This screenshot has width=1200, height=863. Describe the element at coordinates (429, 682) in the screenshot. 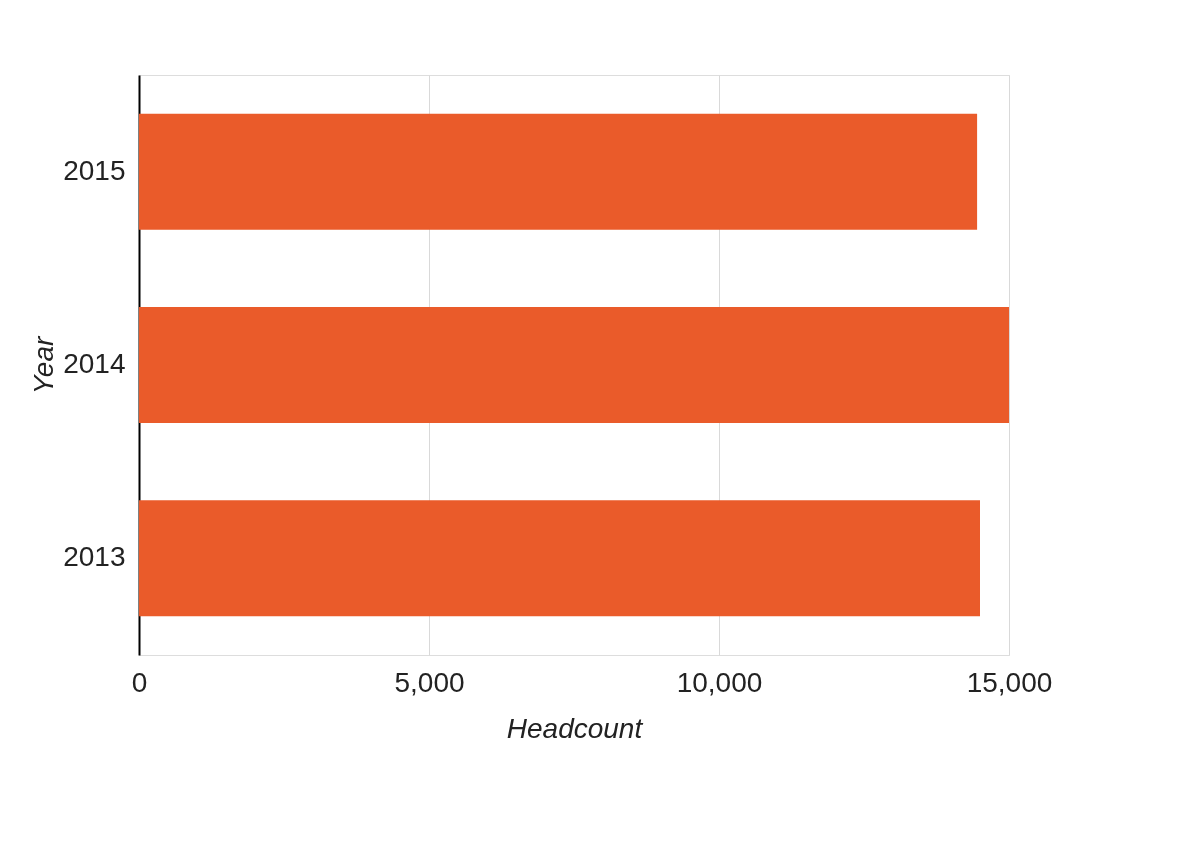

I see `x-tick-label: 5,000` at that location.